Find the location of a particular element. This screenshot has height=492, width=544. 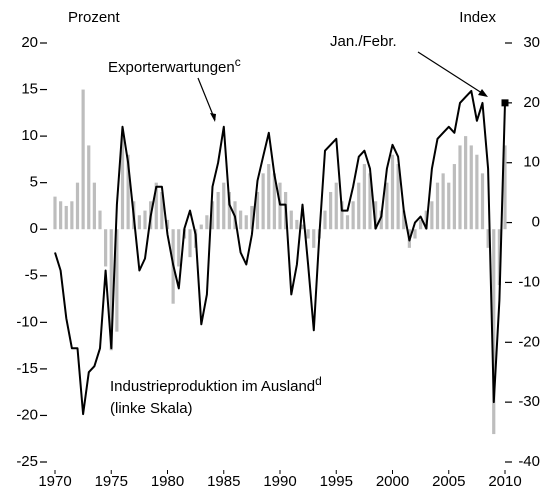

y-tick-label: -15 is located at coordinates (27, 368).